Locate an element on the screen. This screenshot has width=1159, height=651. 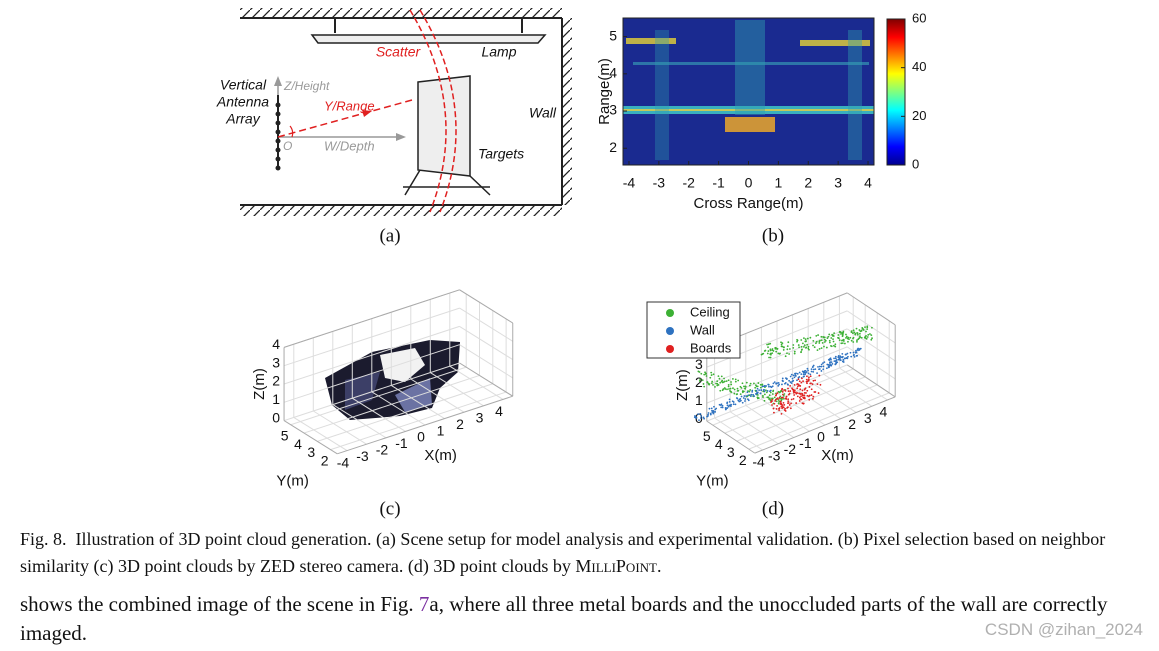
y-tick-label: 4 is located at coordinates (298, 444).